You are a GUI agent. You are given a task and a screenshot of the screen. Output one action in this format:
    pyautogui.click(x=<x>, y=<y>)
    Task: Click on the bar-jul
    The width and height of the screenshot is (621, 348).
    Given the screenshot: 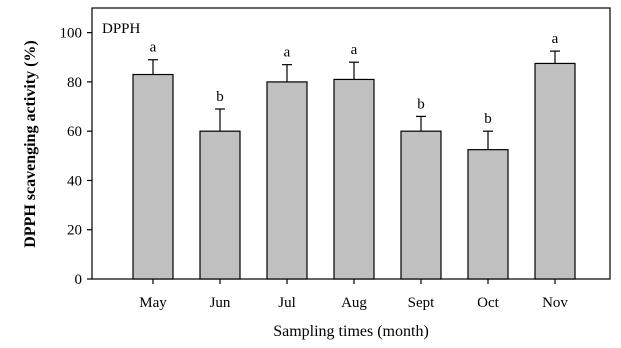 What is the action you would take?
    pyautogui.click(x=287, y=180)
    